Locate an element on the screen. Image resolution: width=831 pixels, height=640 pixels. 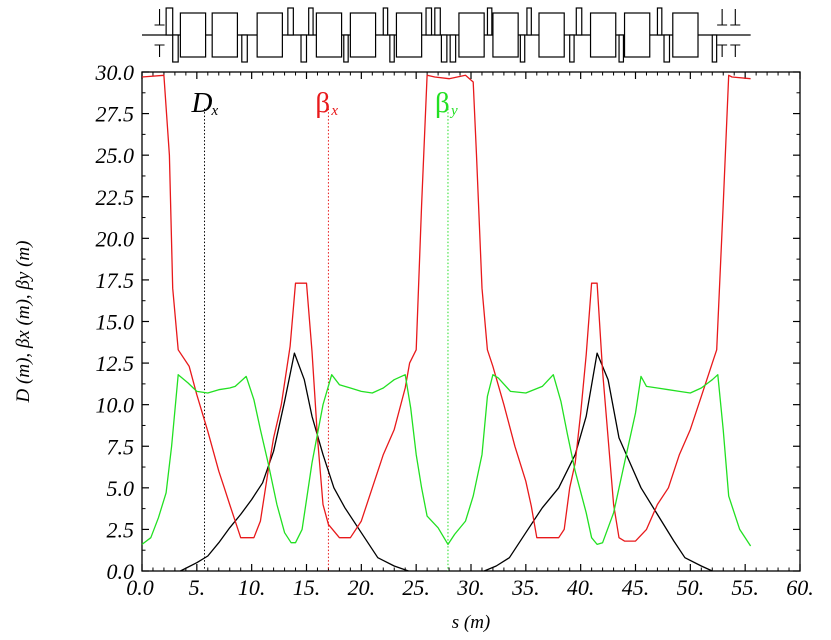
y-tick-label: 10.0 is located at coordinates (115, 405).